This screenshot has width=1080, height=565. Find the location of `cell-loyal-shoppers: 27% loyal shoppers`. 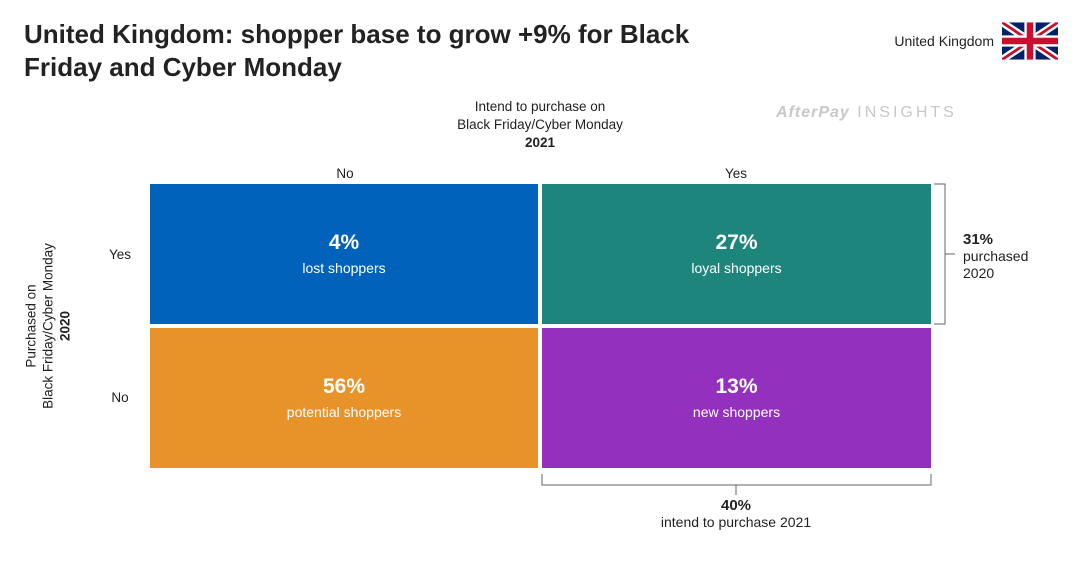

cell-loyal-shoppers: 27% loyal shoppers is located at coordinates (736, 254).